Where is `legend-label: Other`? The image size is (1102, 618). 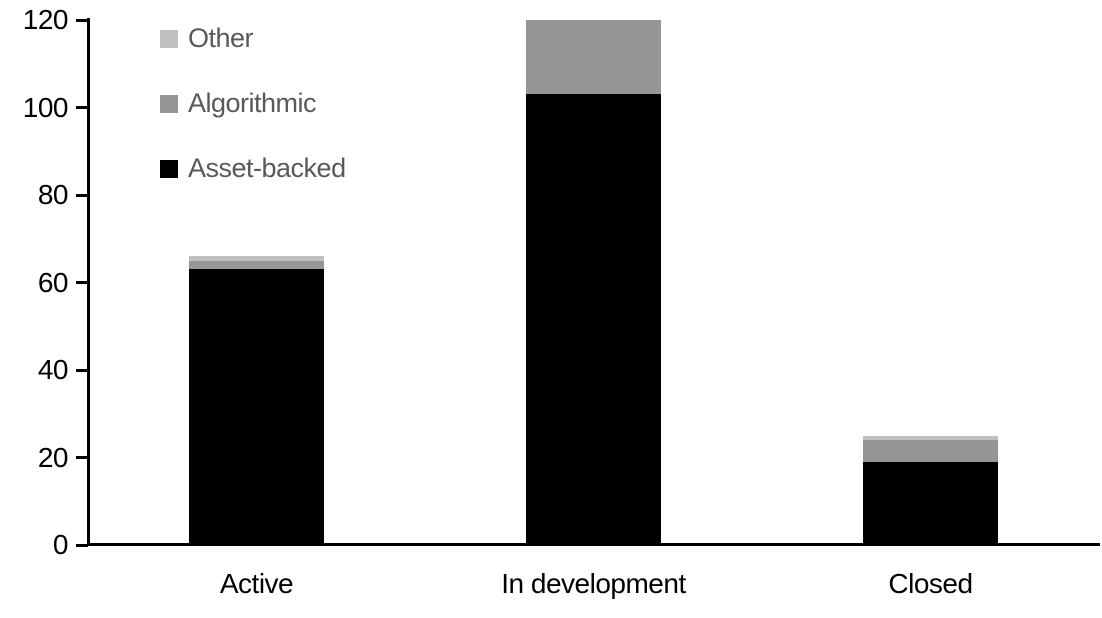
legend-label: Other is located at coordinates (221, 38).